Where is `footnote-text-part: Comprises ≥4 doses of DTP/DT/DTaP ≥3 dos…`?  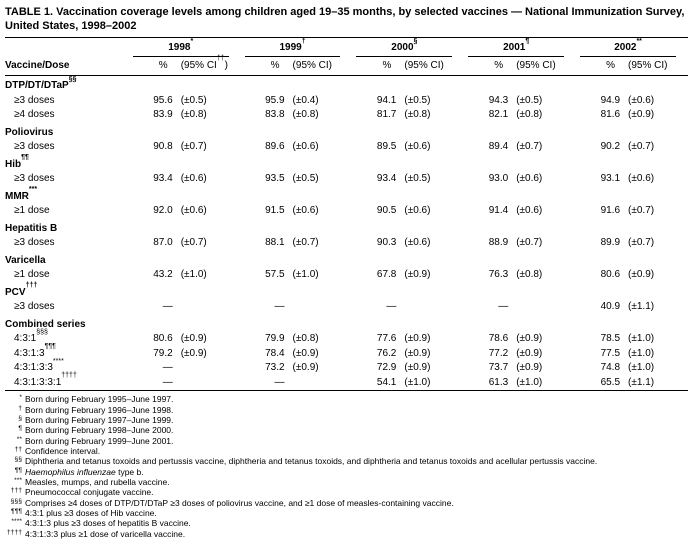 footnote-text-part: Comprises ≥4 doses of DTP/DT/DTaP ≥3 dos… is located at coordinates (239, 502).